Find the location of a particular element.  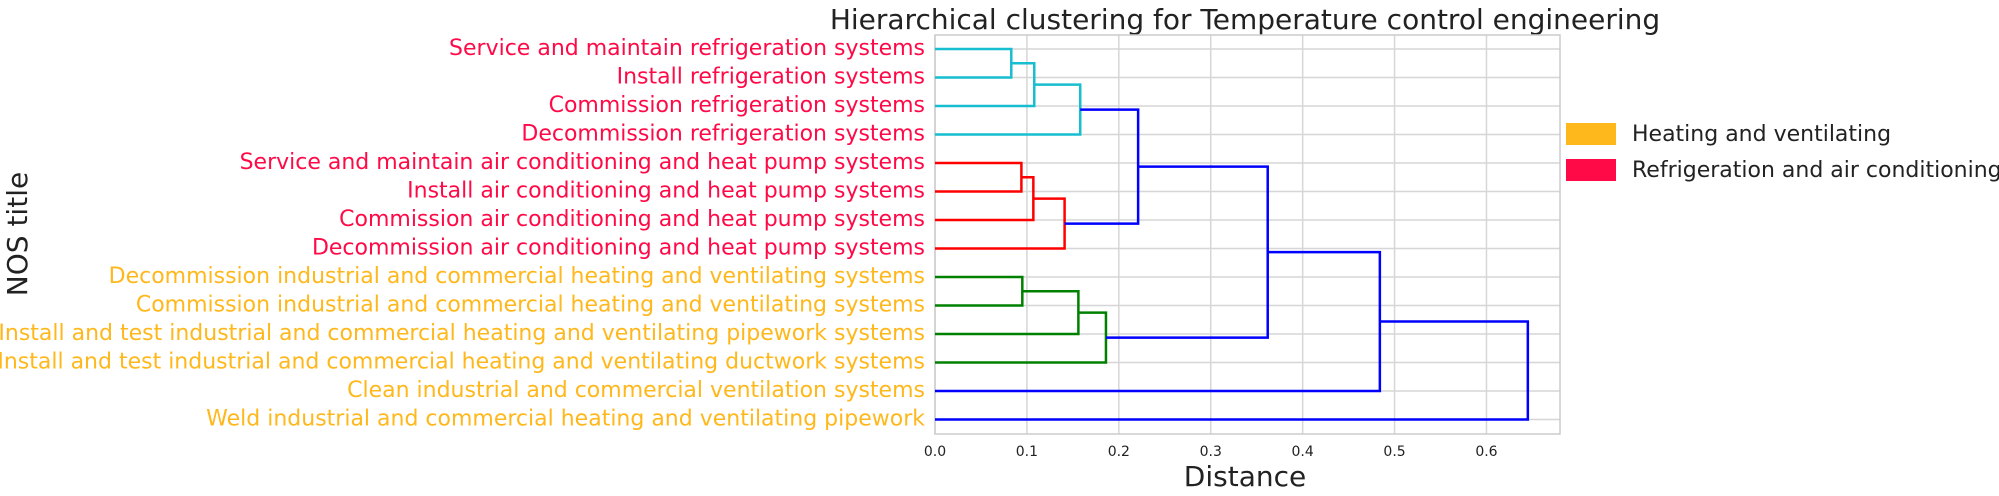

x-tick-label: 0.2 is located at coordinates (1119, 452).